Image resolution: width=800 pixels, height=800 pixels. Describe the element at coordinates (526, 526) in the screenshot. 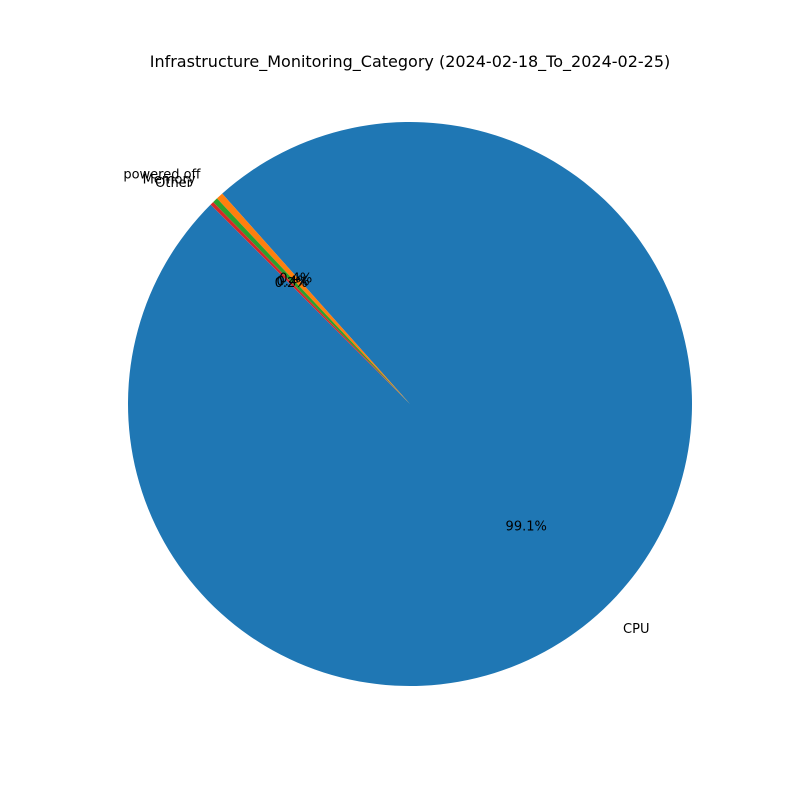

I see `slice-percent-label: 99.1%` at that location.